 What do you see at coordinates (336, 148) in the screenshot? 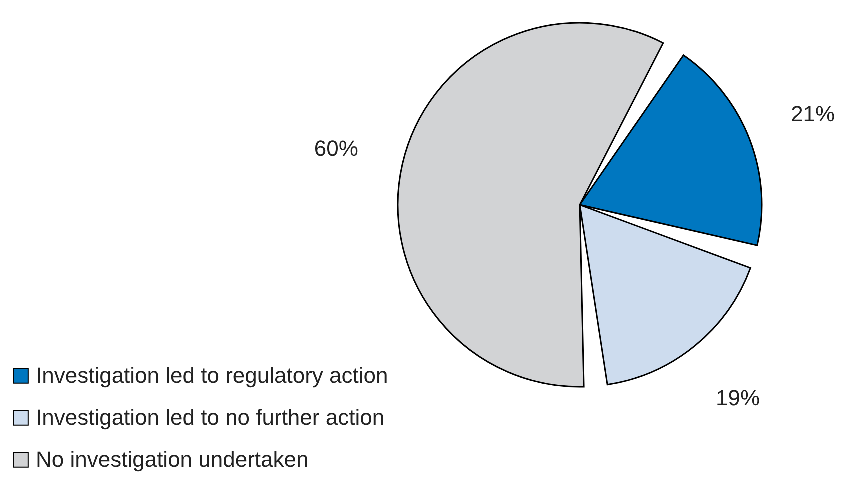
I see `data-label: 60%` at bounding box center [336, 148].